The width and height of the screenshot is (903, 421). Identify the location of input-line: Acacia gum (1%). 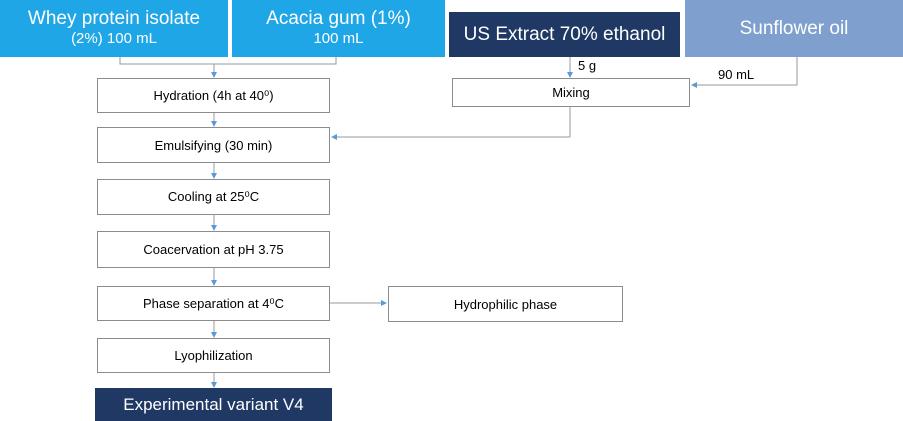
(338, 18).